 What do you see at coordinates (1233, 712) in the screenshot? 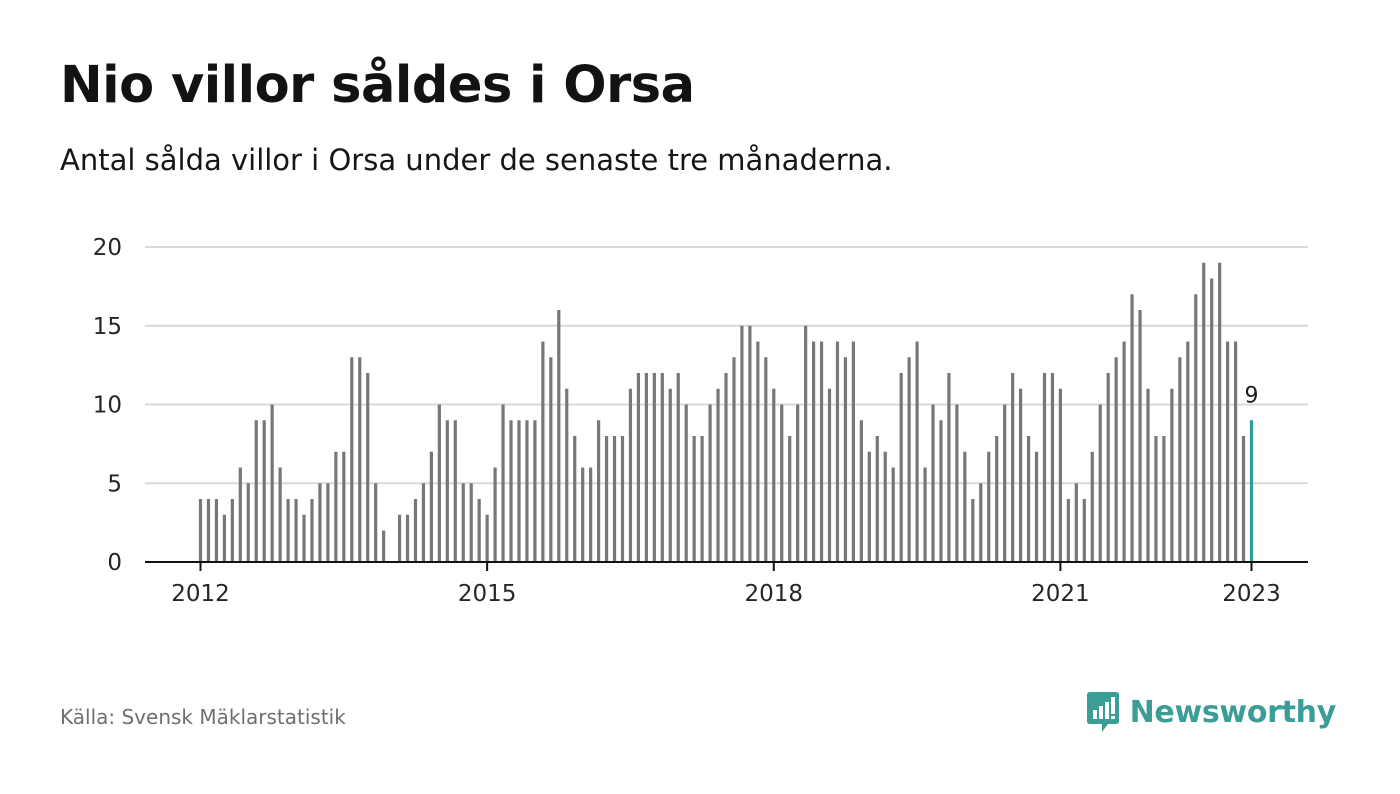
I see `brand-name: Newsworthy` at bounding box center [1233, 712].